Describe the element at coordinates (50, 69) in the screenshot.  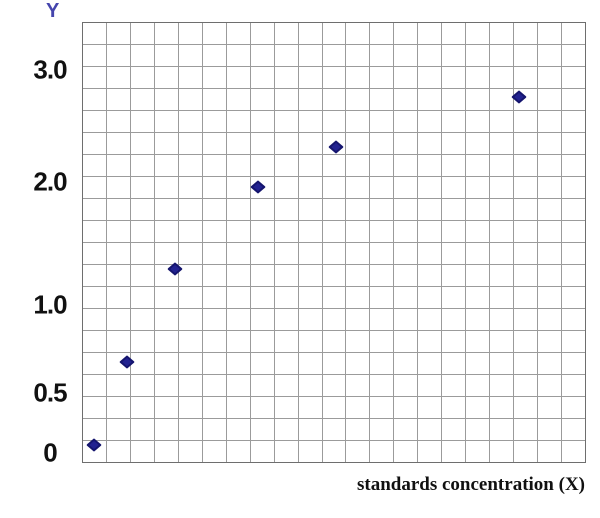
I see `y-tick-label: 3.0` at that location.